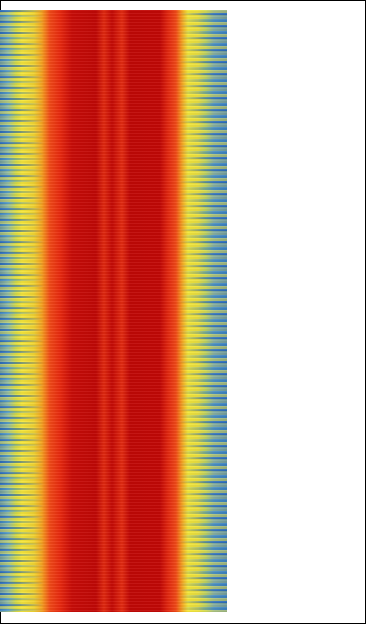 The height and width of the screenshot is (624, 366). What do you see at coordinates (22, 311) in the screenshot?
I see `waterfall-edge-left` at bounding box center [22, 311].